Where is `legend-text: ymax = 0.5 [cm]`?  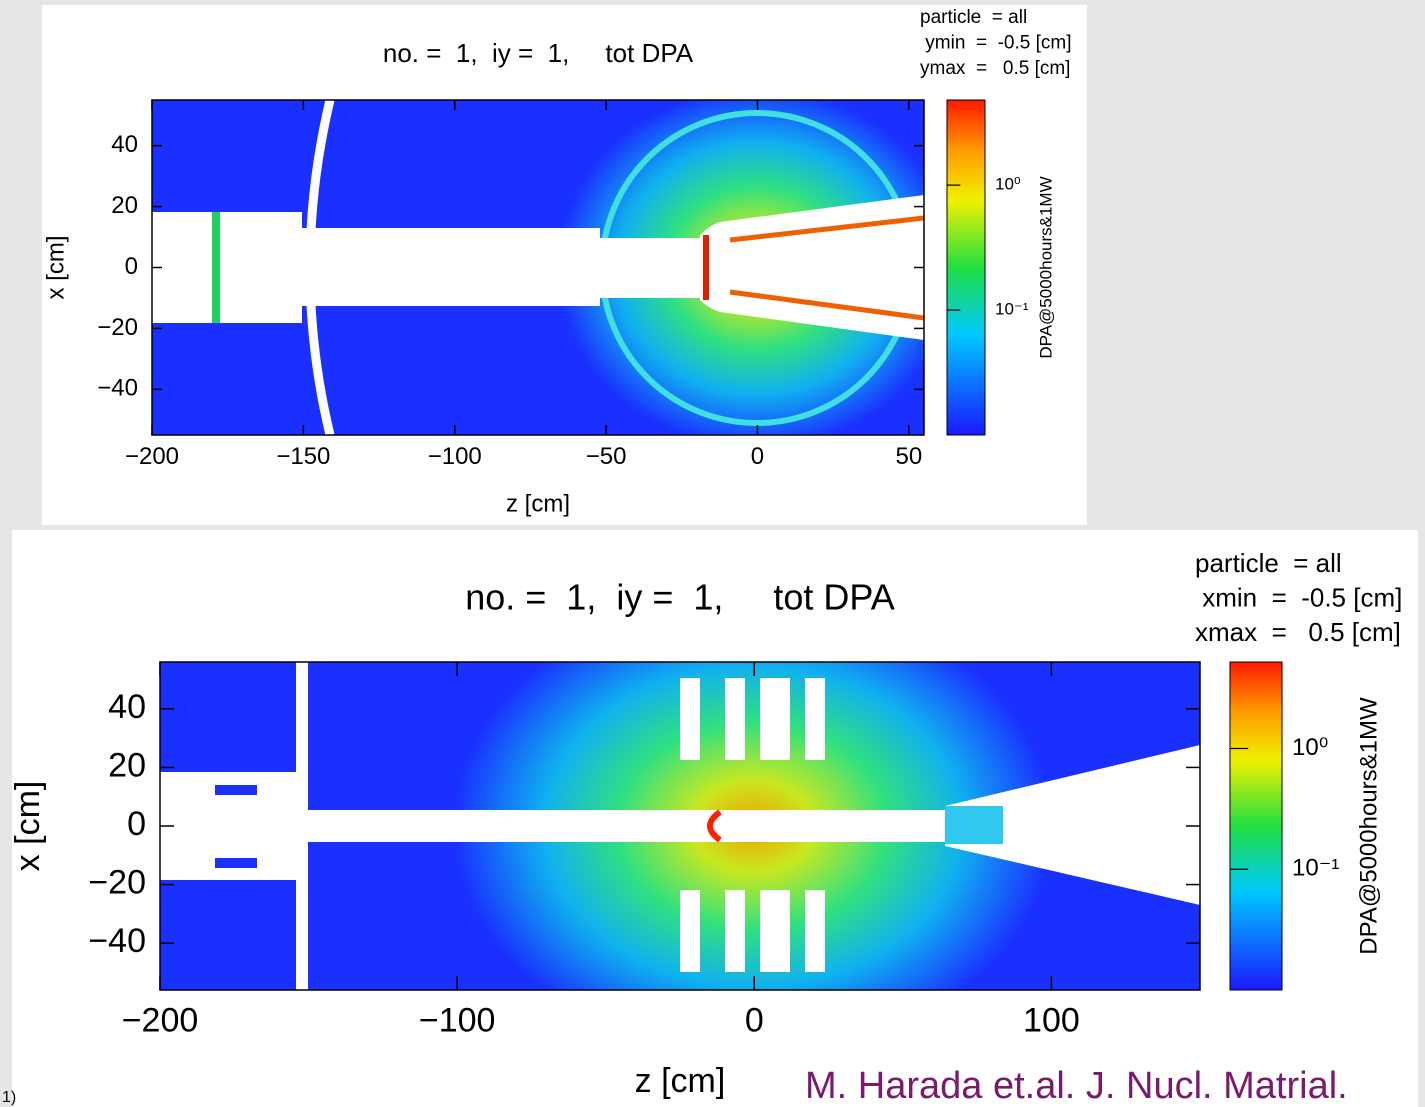
legend-text: ymax = 0.5 [cm] is located at coordinates (995, 68).